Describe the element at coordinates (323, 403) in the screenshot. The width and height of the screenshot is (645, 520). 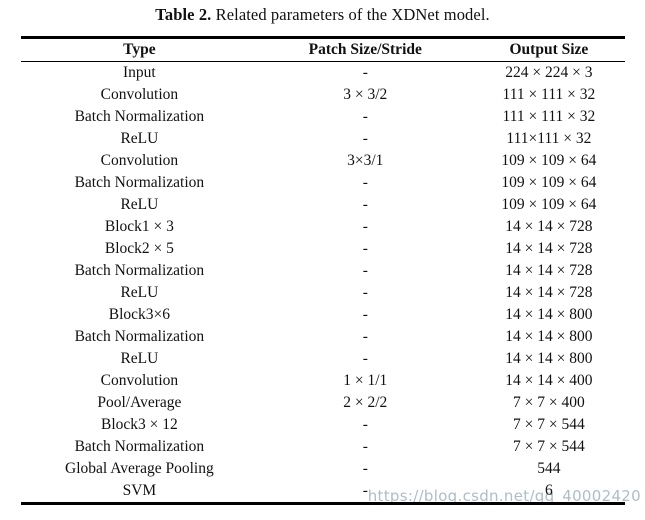
I see `table-row: Pool/Average 2 × 2/2 7 × 7 × 400` at that location.